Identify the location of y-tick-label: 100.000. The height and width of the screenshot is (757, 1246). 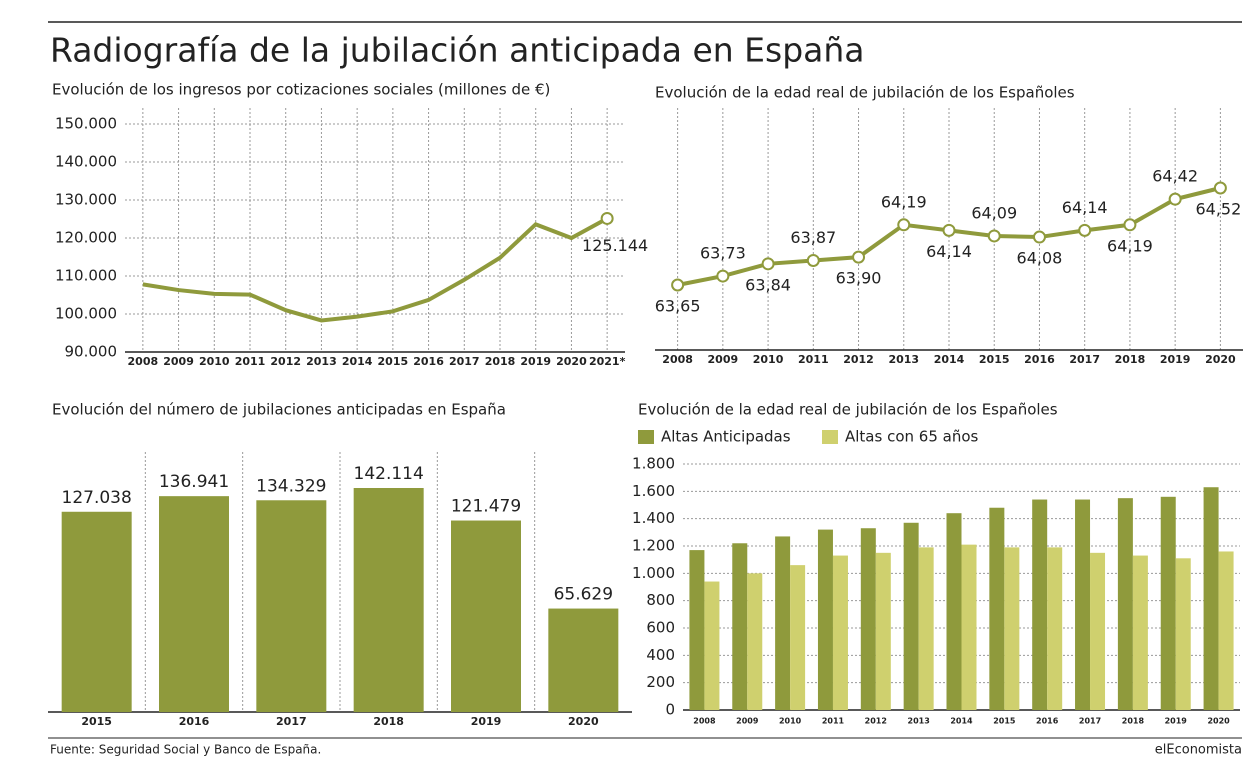
(86, 314).